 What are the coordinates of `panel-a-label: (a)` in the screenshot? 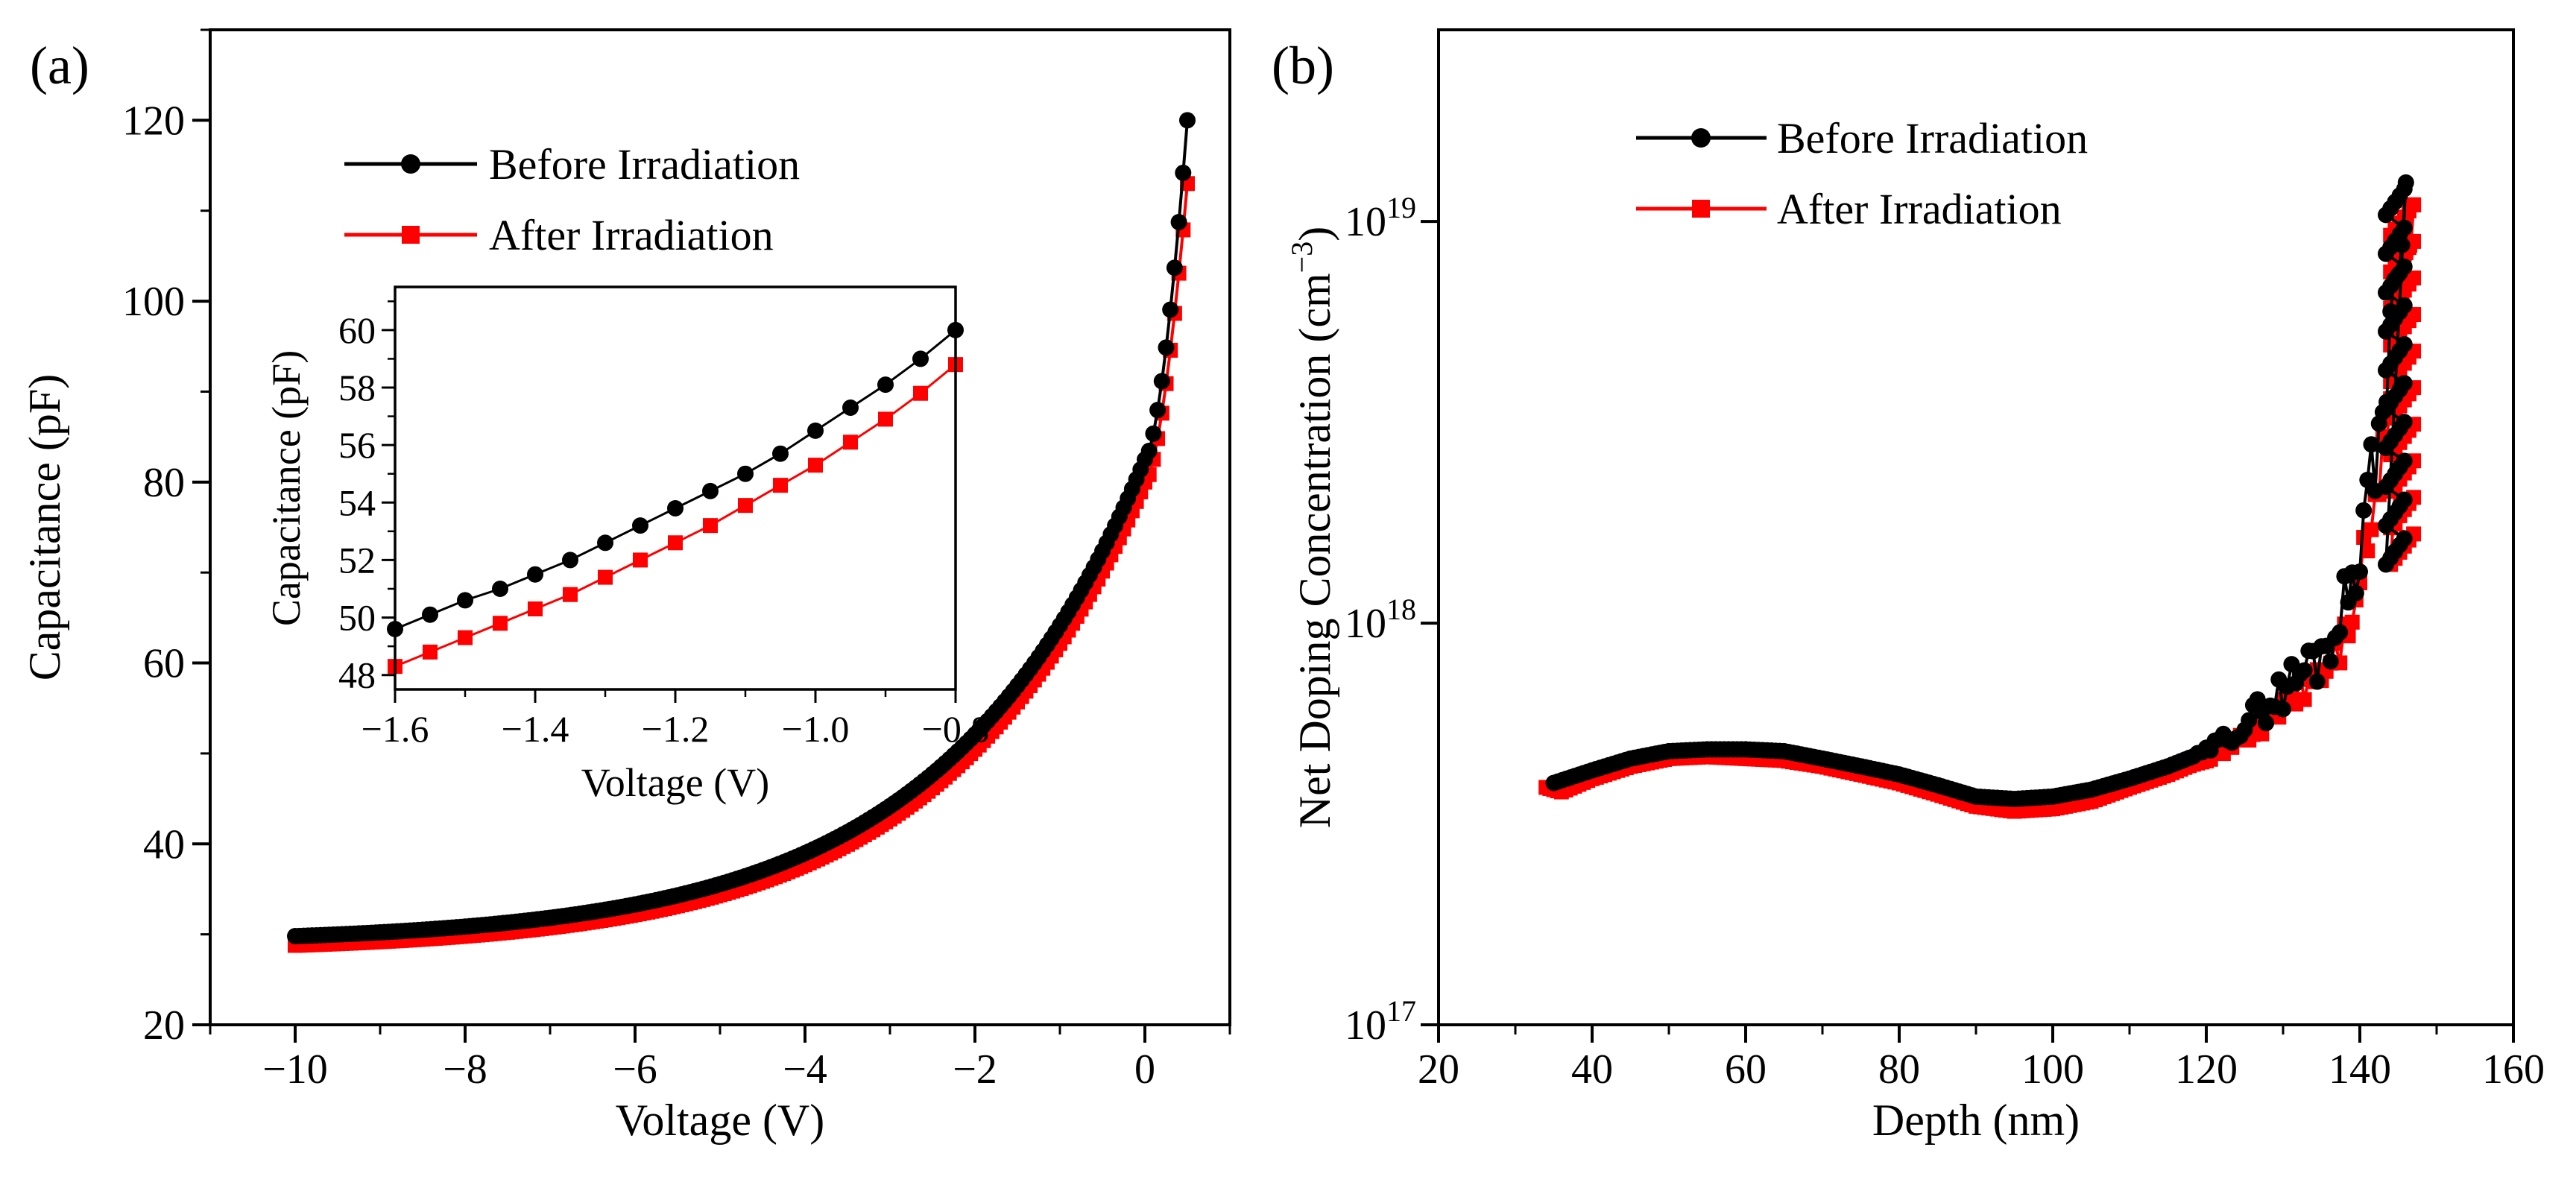 It's located at (60, 65).